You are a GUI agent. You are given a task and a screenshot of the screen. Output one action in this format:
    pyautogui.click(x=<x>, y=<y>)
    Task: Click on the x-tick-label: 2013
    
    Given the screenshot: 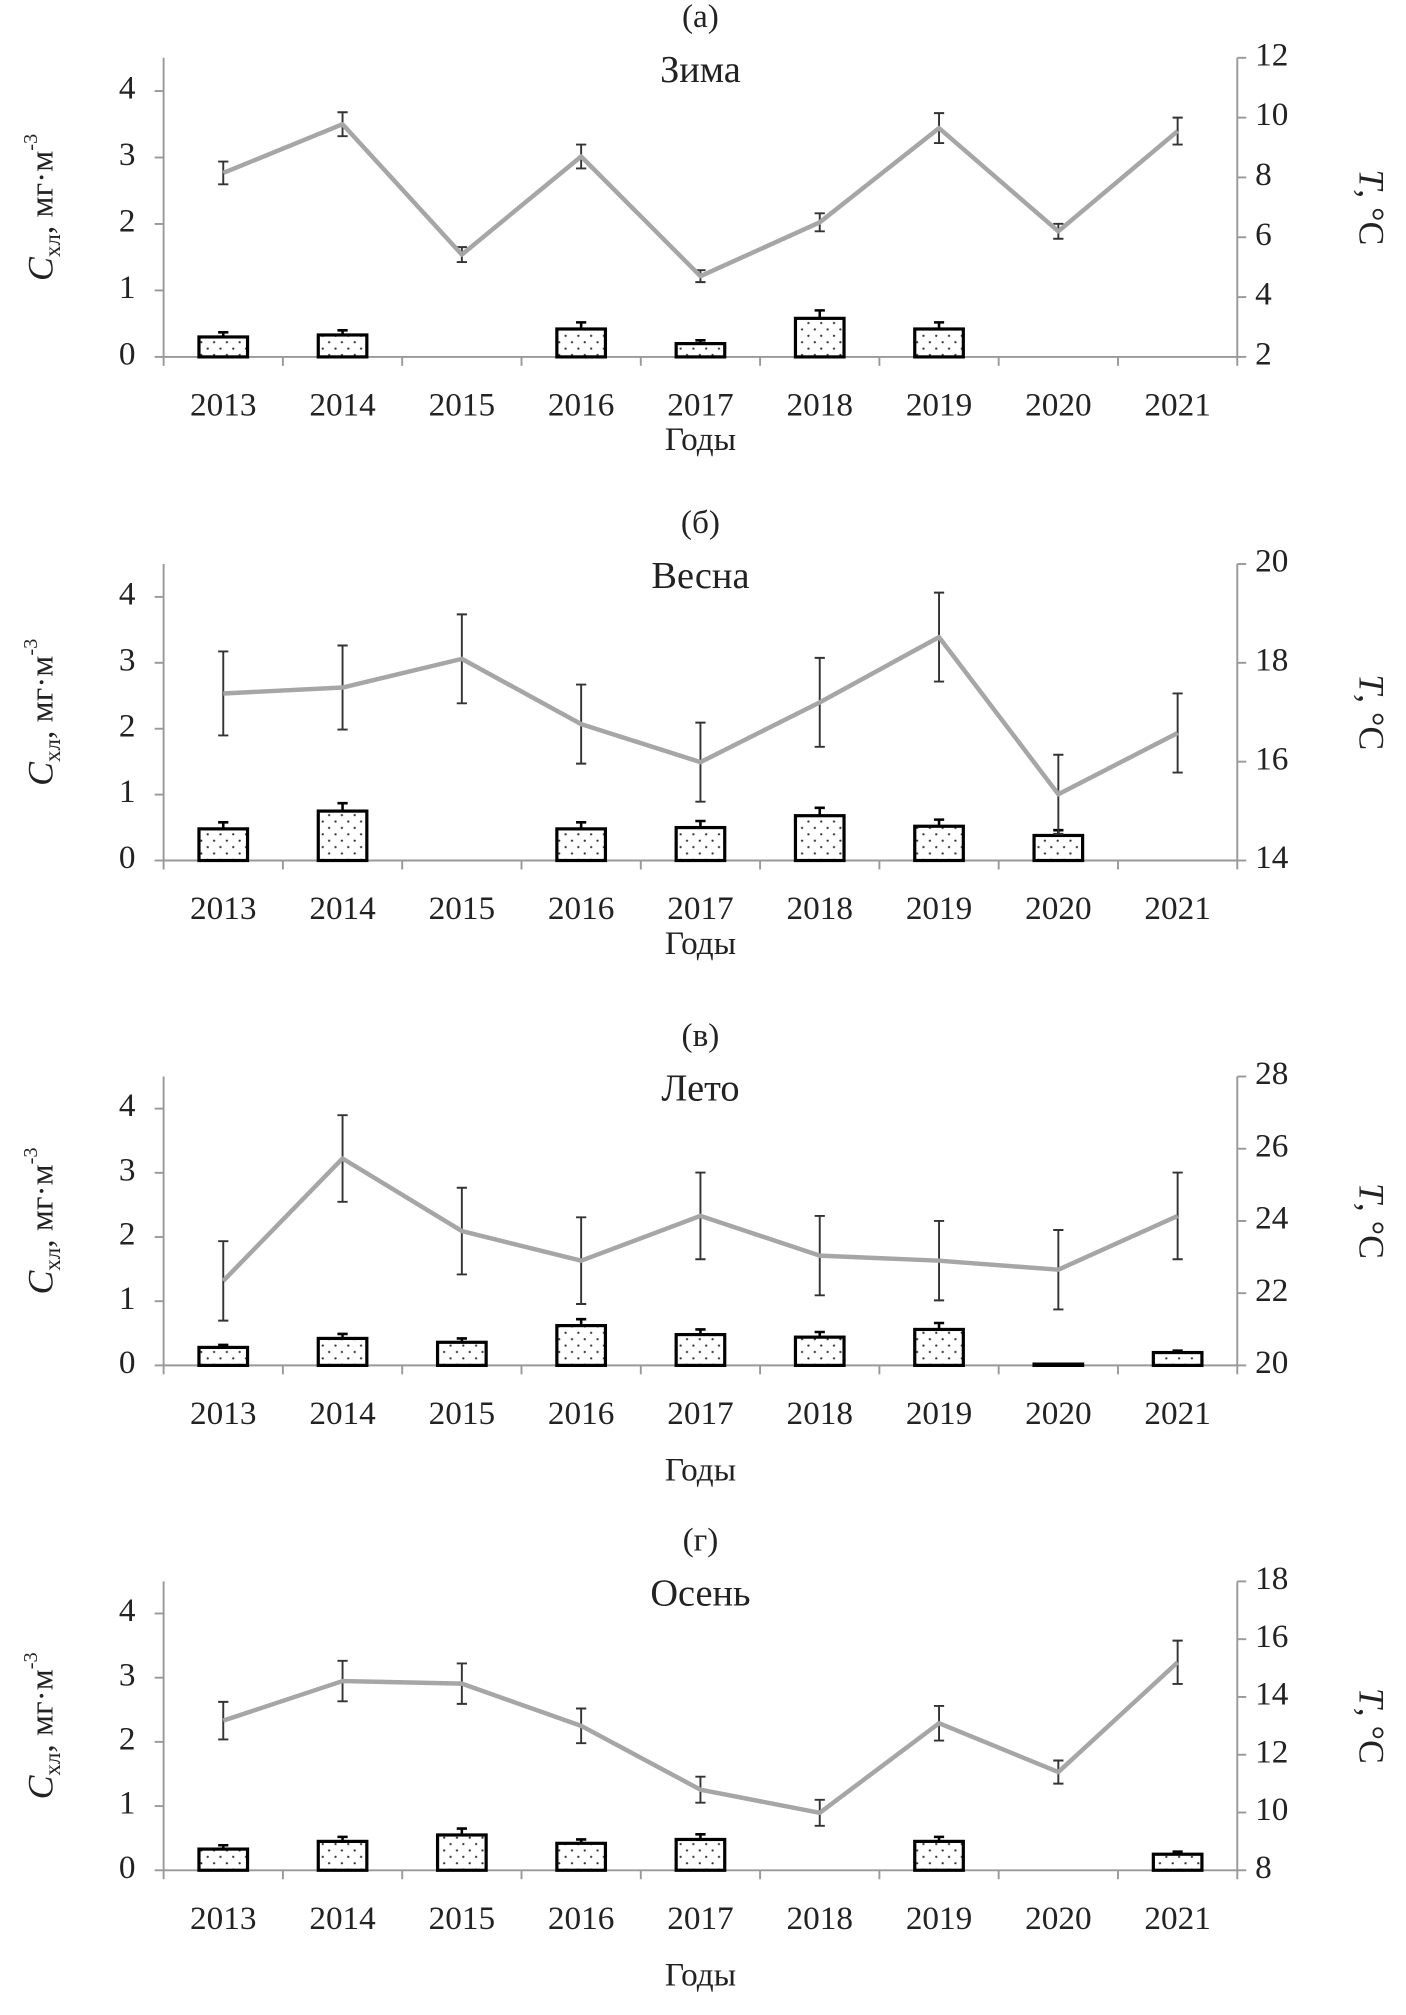 What is the action you would take?
    pyautogui.click(x=223, y=405)
    